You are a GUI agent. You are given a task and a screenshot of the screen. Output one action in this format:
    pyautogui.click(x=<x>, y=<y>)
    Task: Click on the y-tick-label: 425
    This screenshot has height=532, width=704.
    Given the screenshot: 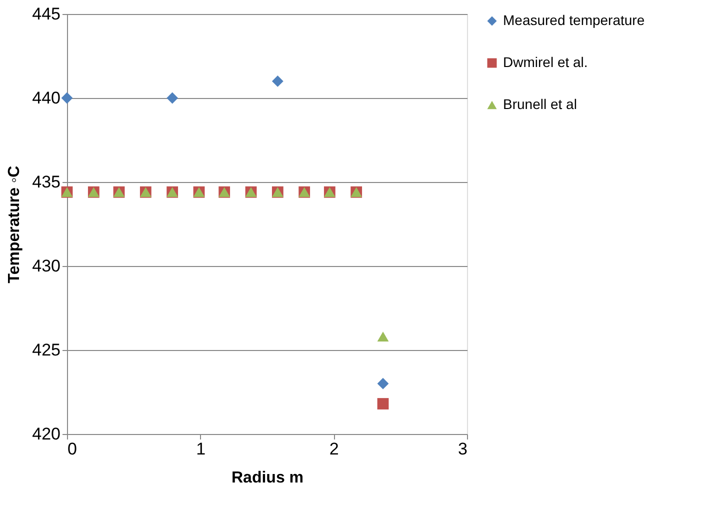 What is the action you would take?
    pyautogui.click(x=46, y=350)
    